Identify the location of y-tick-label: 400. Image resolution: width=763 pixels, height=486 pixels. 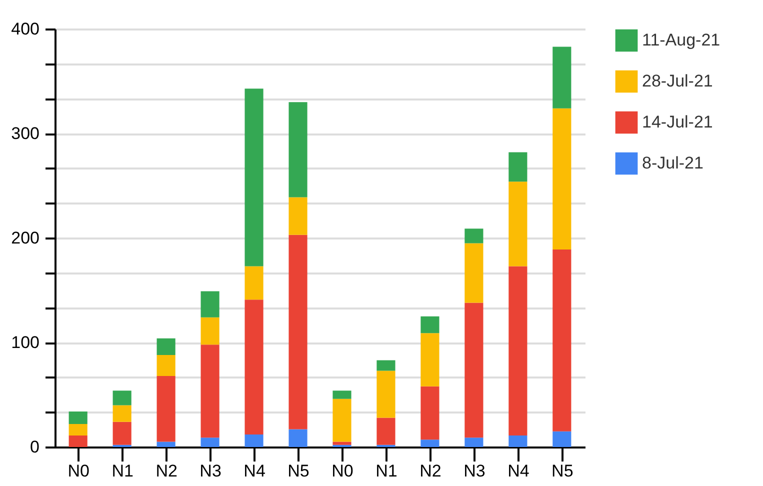
(25, 29).